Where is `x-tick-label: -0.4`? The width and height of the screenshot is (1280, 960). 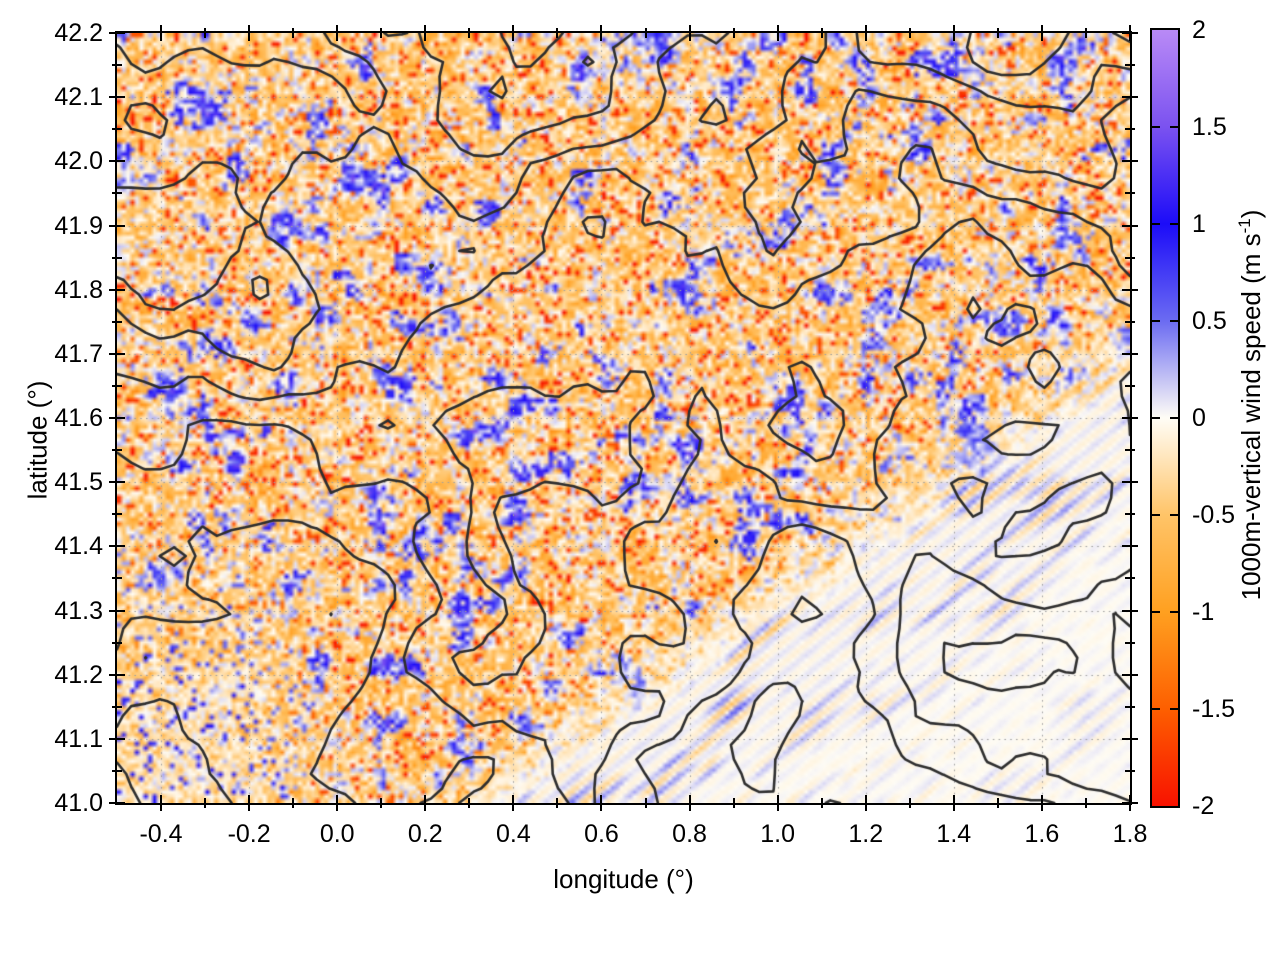 x-tick-label: -0.4 is located at coordinates (161, 834).